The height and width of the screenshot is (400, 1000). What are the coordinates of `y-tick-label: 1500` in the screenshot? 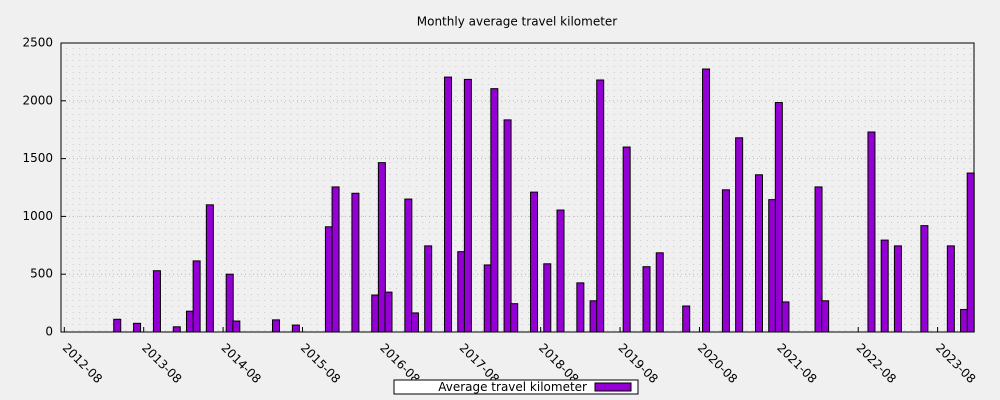 It's located at (37, 158).